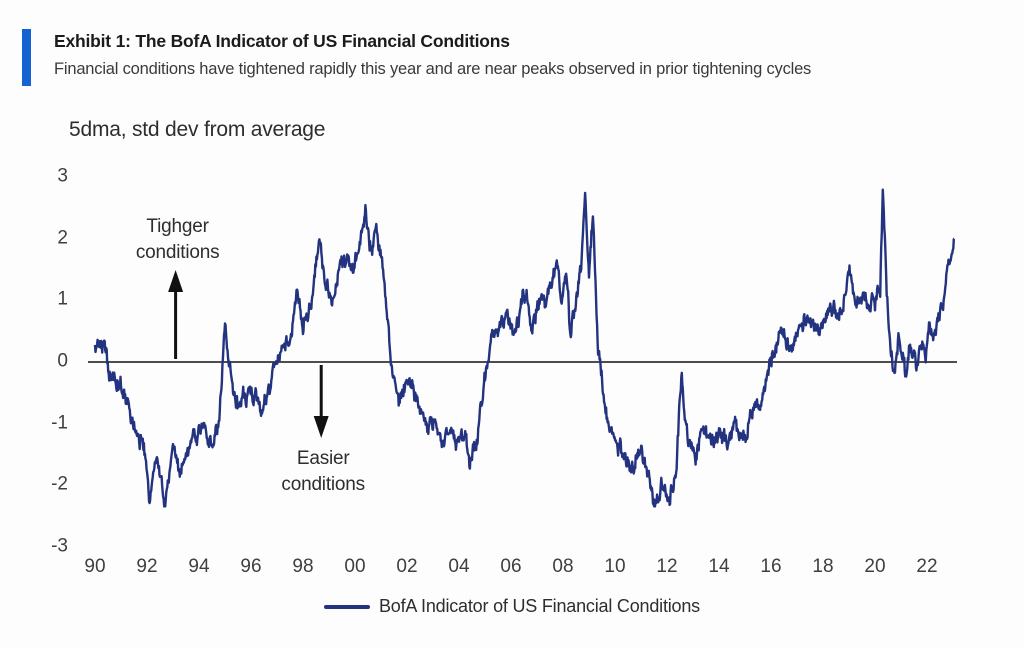 This screenshot has width=1024, height=648. What do you see at coordinates (59, 484) in the screenshot?
I see `y-tick-label: -2` at bounding box center [59, 484].